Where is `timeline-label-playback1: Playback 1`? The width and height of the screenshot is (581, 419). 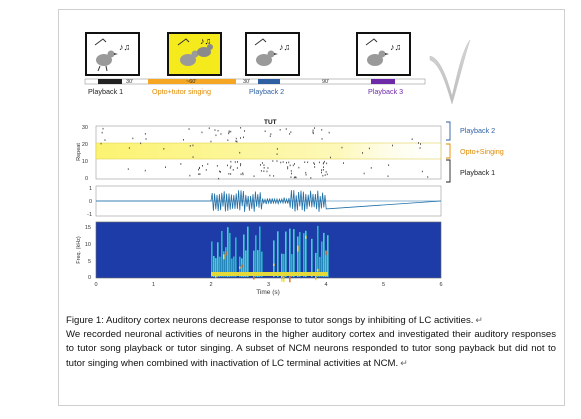
timeline-label-playback1: Playback 1 is located at coordinates (105, 91).